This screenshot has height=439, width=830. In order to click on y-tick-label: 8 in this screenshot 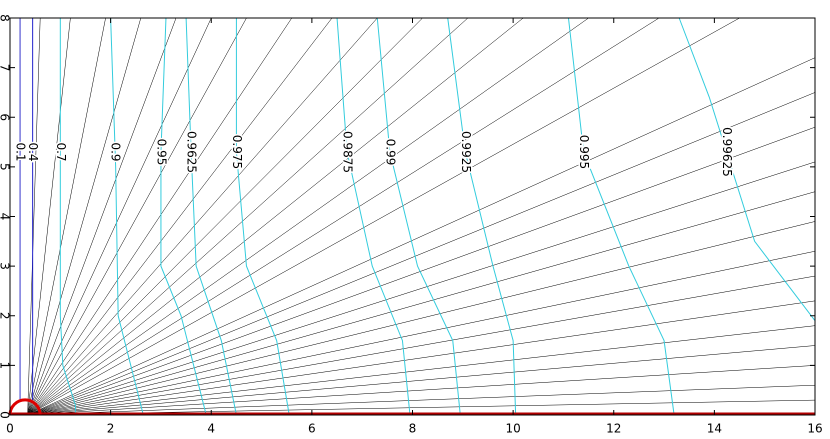, I will do `click(6, 18)`.